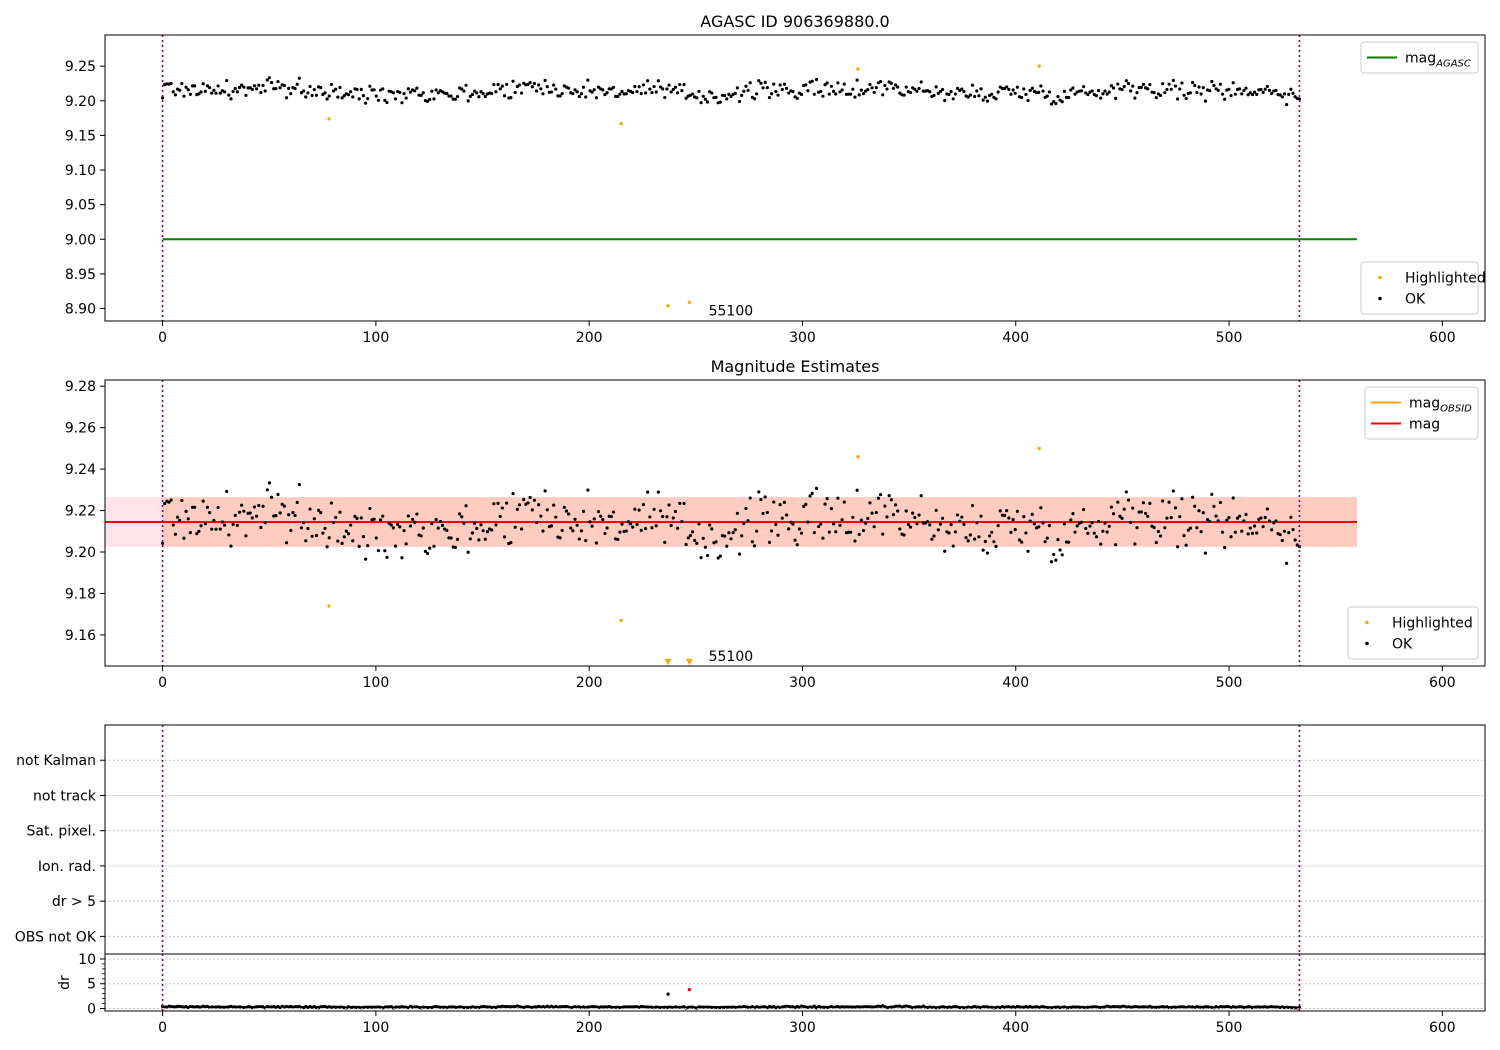 Image resolution: width=1500 pixels, height=1050 pixels. What do you see at coordinates (56, 761) in the screenshot?
I see `flag-label: not Kalman` at bounding box center [56, 761].